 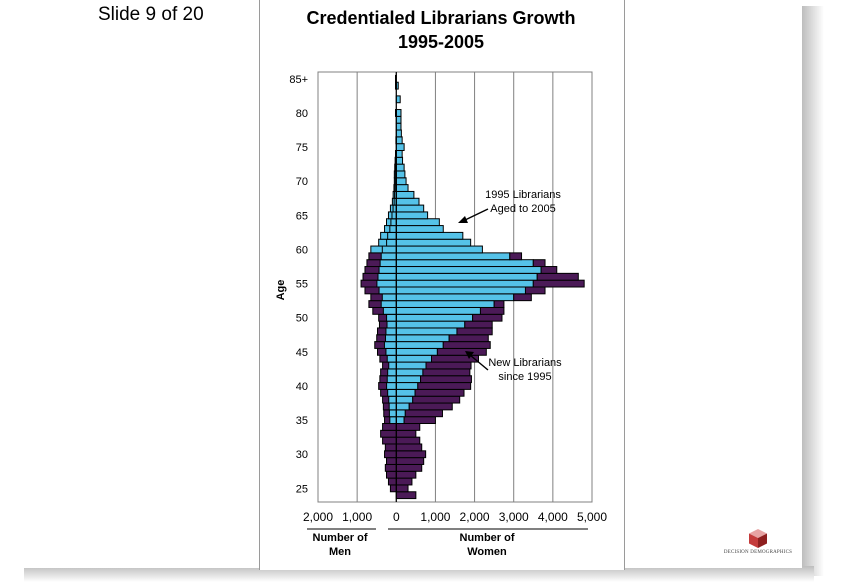 What do you see at coordinates (302, 148) in the screenshot?
I see `y-tick-label: 75` at bounding box center [302, 148].